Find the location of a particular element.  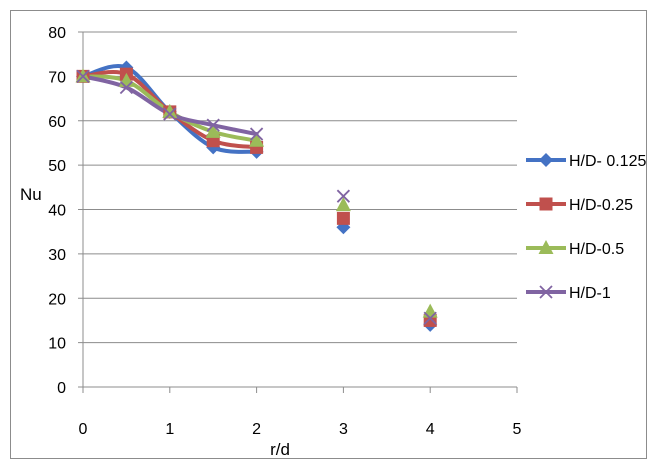

legend-item: H/D-0.5 is located at coordinates (575, 249).